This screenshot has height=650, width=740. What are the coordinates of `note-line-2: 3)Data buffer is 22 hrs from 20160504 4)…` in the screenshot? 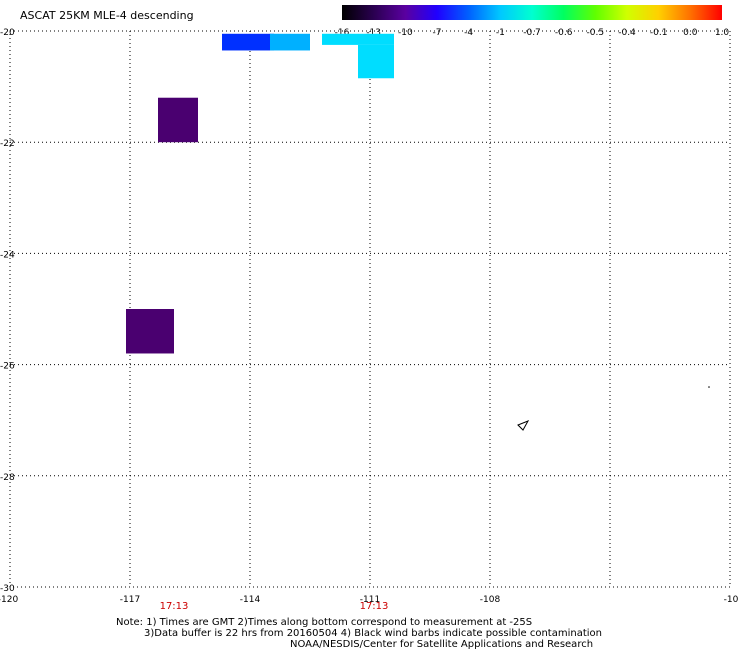 It's located at (373, 633).